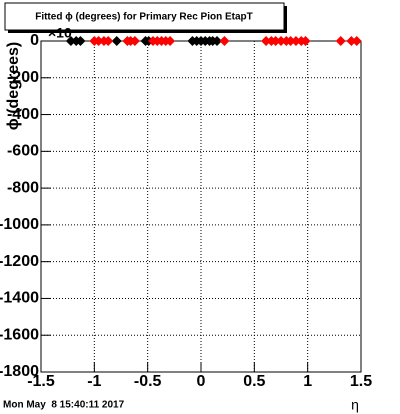  What do you see at coordinates (19, 334) in the screenshot?
I see `y-tick-label: -1600` at bounding box center [19, 334].